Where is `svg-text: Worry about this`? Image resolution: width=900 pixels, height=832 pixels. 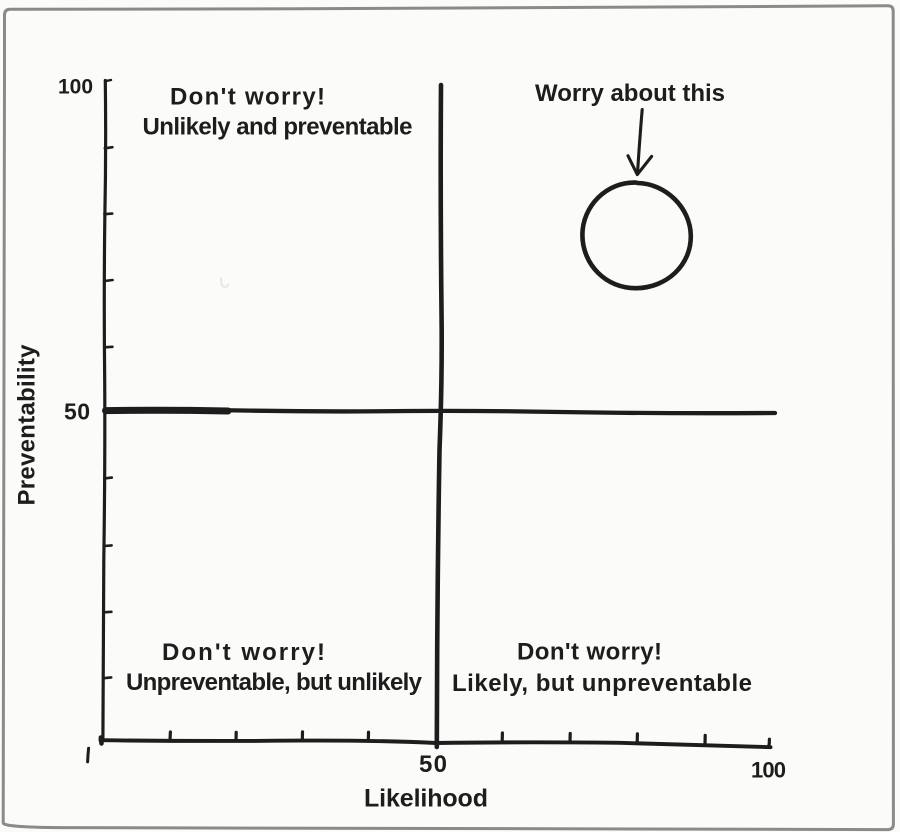
svg-text: Worry about this is located at coordinates (630, 93).